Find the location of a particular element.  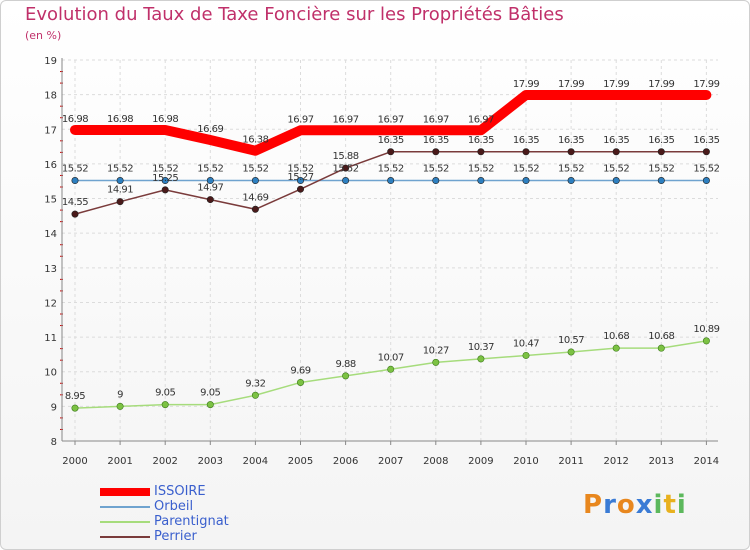

x-tick-label: 2003 is located at coordinates (210, 461).